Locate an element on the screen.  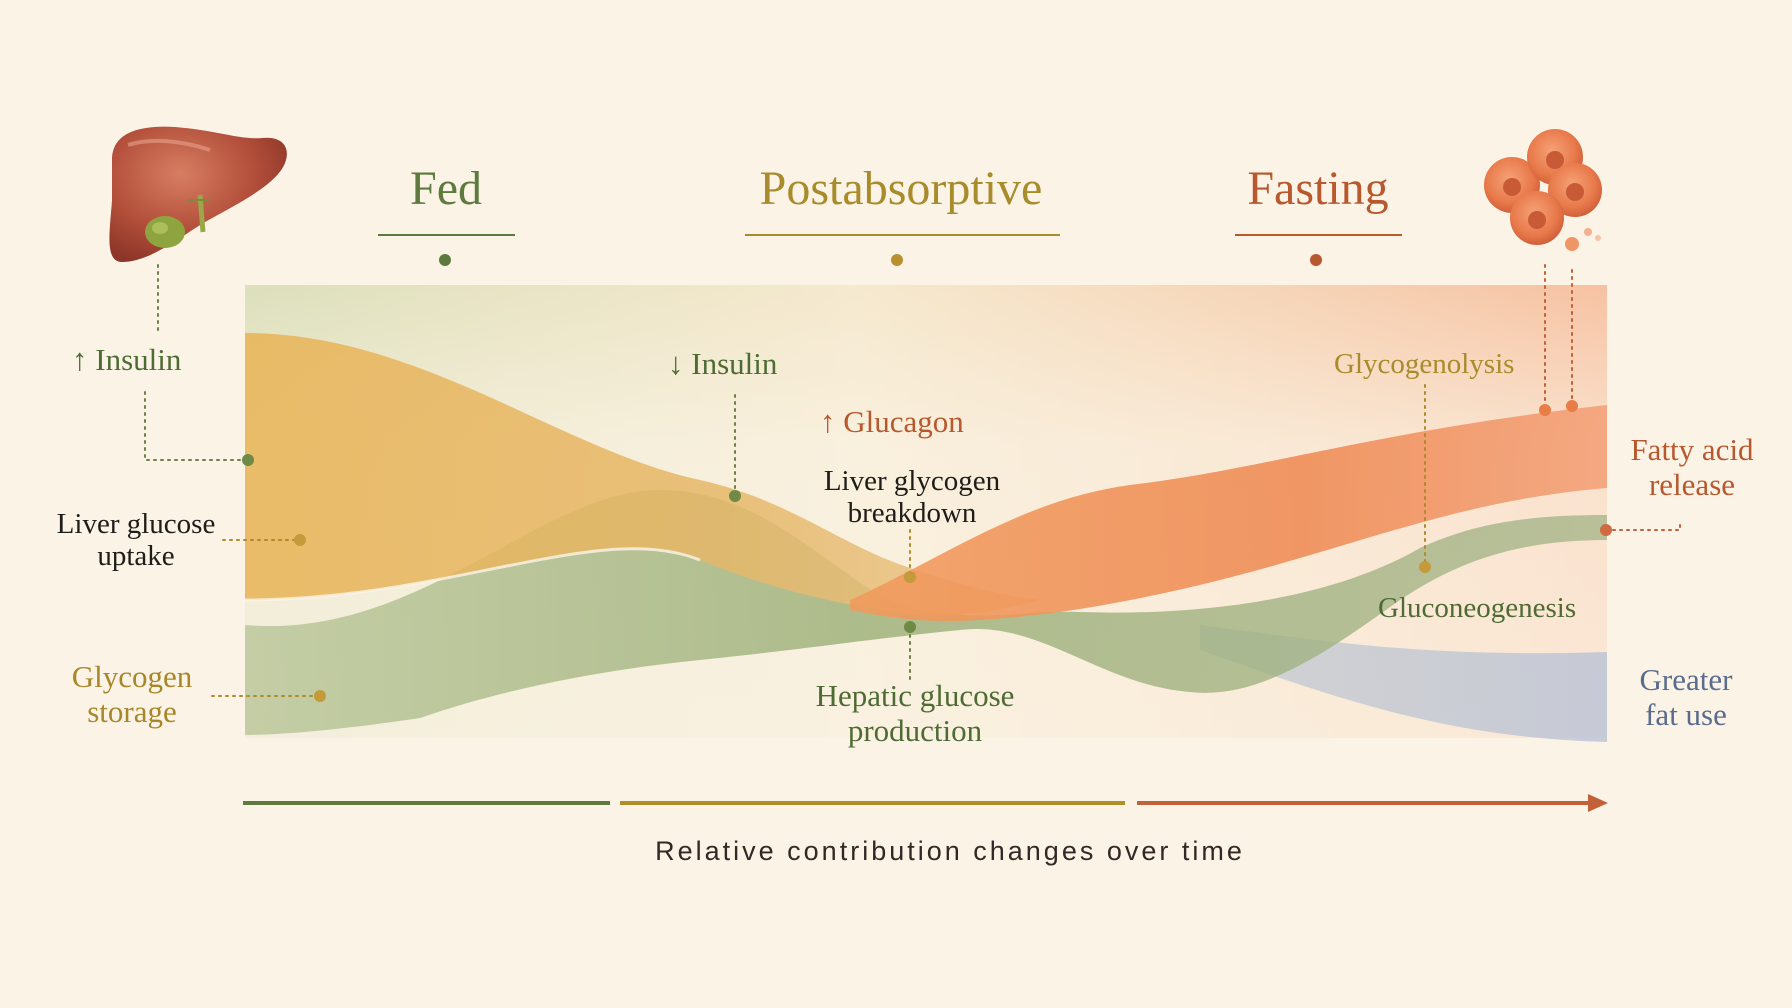
label-hepatic-glucose-production-line1: Hepatic glucose is located at coordinates (915, 695).